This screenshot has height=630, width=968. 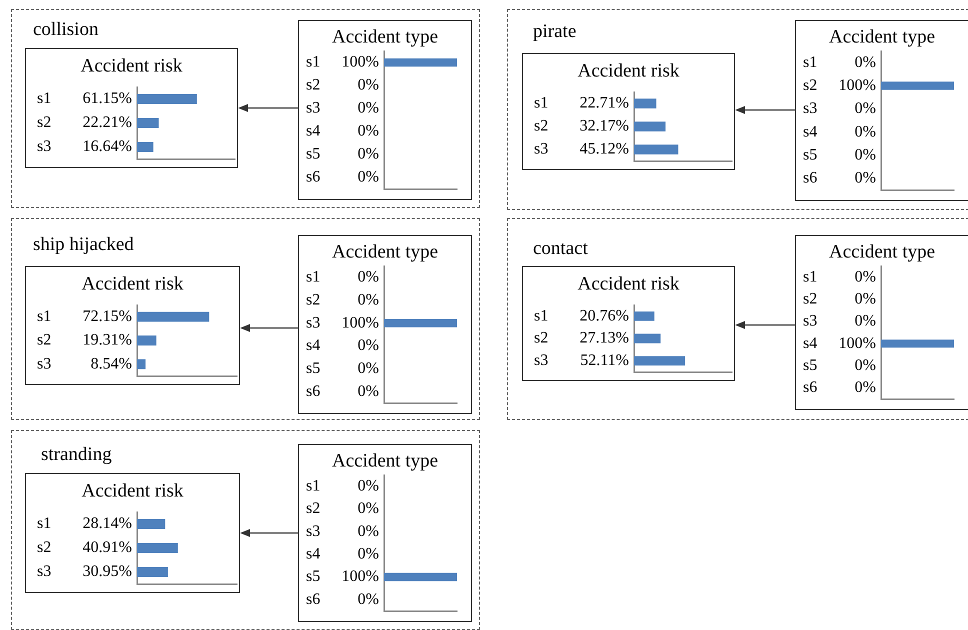 What do you see at coordinates (604, 149) in the screenshot?
I see `data-label: 45.12%` at bounding box center [604, 149].